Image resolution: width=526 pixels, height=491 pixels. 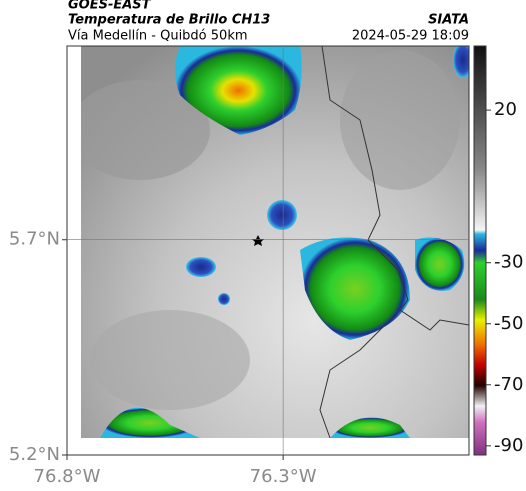 I want to click on x-tick-label: 76.3°W, so click(x=283, y=476).